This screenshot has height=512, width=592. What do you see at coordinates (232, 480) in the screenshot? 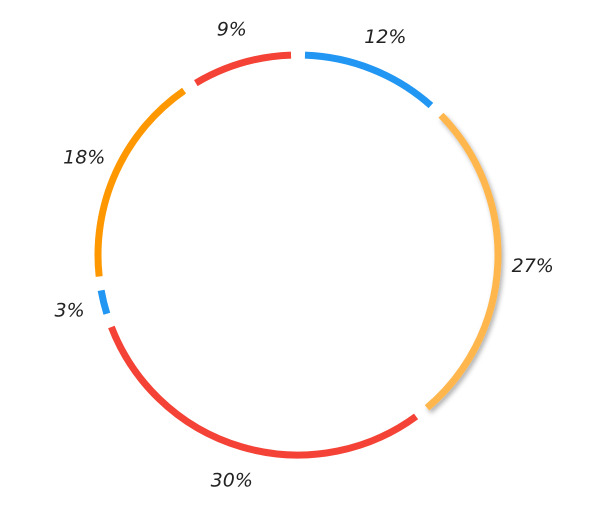
I see `slice-label-2: 30%` at bounding box center [232, 480].